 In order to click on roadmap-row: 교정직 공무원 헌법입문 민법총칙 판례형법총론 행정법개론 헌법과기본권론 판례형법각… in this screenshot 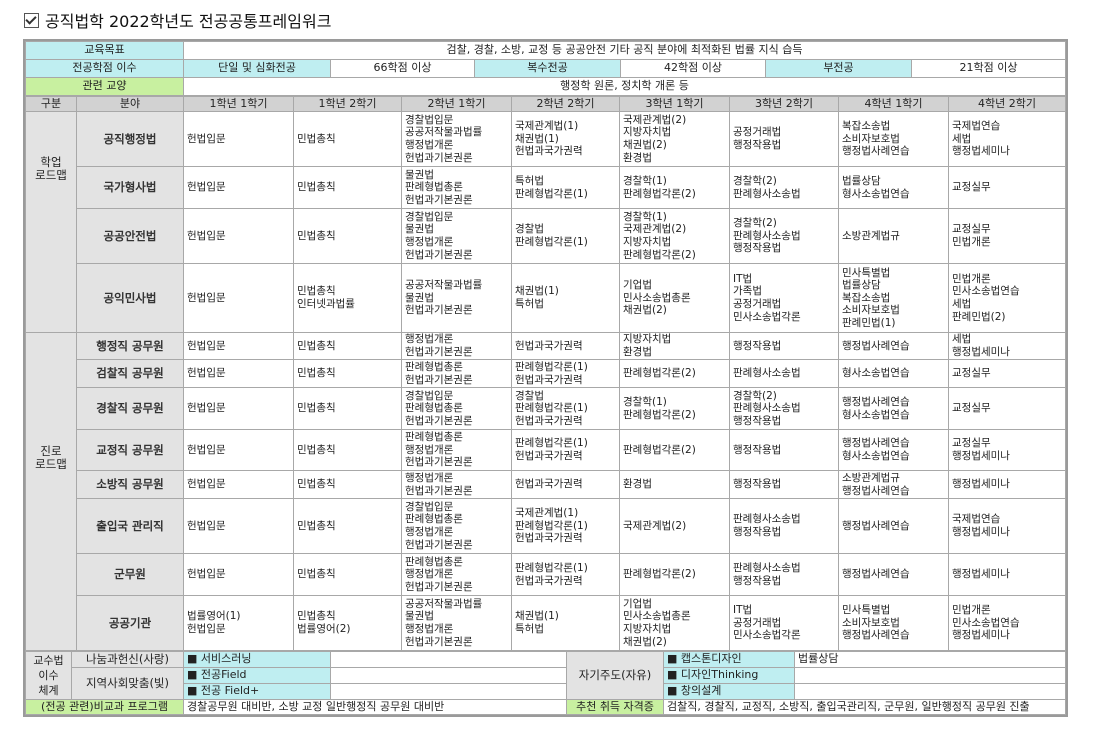, I will do `click(546, 450)`.